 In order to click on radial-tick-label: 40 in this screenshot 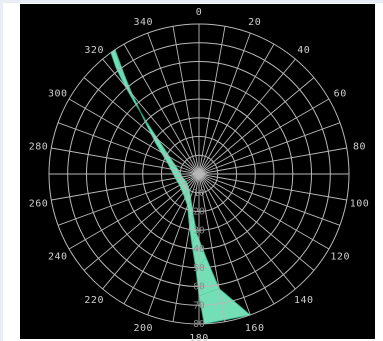, I will do `click(199, 249)`.